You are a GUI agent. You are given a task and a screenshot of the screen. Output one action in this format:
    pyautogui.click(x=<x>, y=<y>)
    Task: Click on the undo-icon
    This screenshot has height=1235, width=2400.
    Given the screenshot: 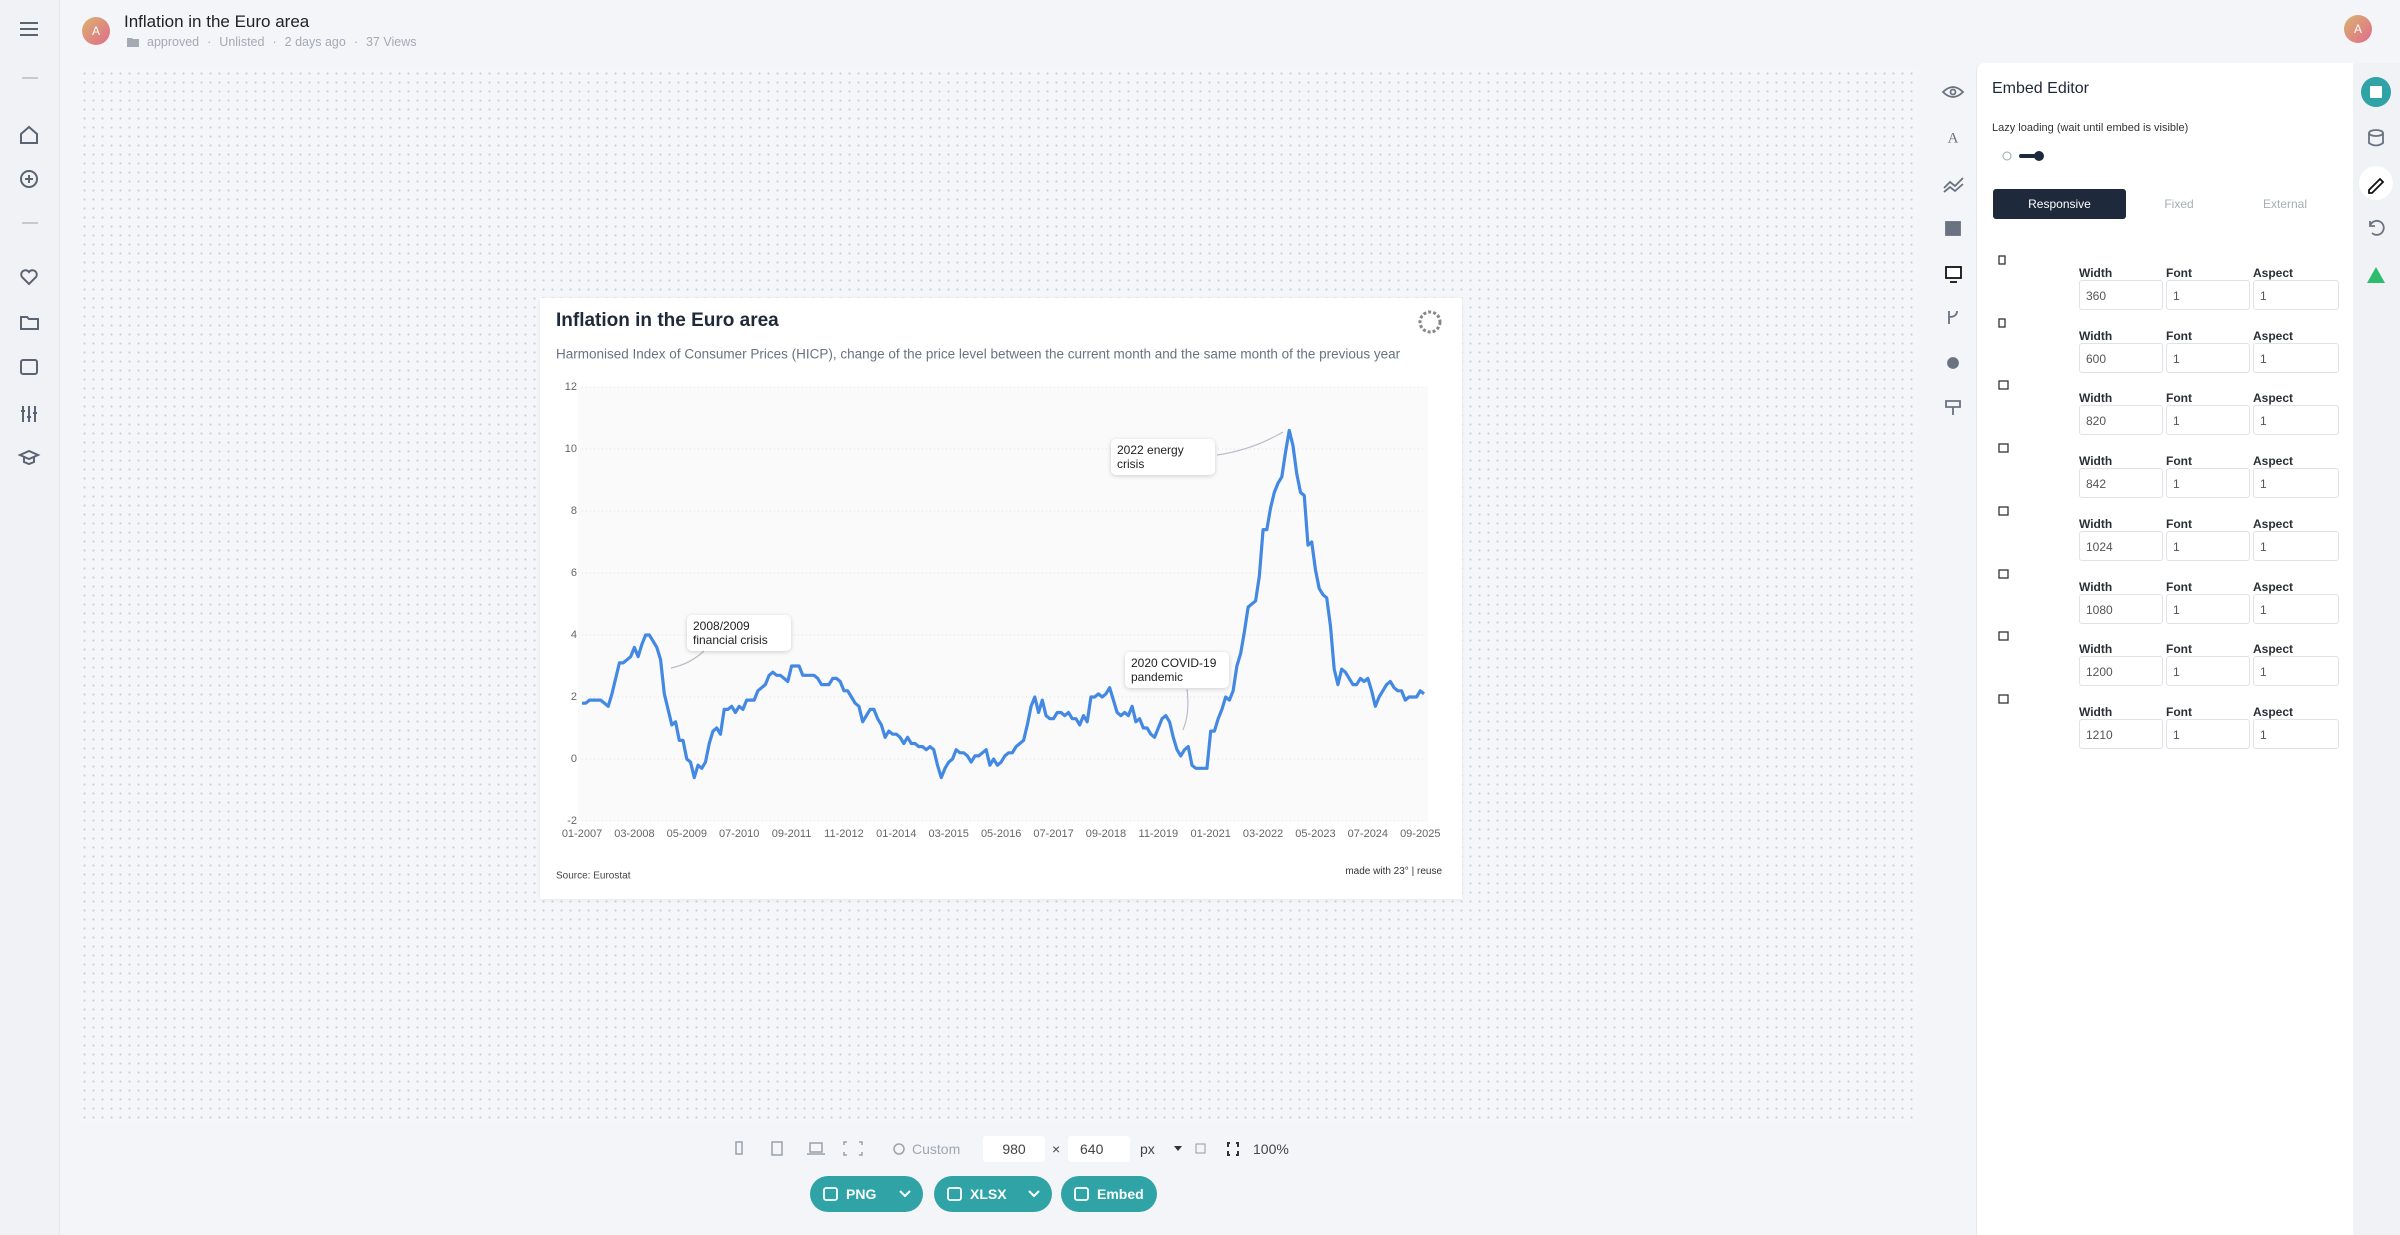 What is the action you would take?
    pyautogui.click(x=2377, y=227)
    